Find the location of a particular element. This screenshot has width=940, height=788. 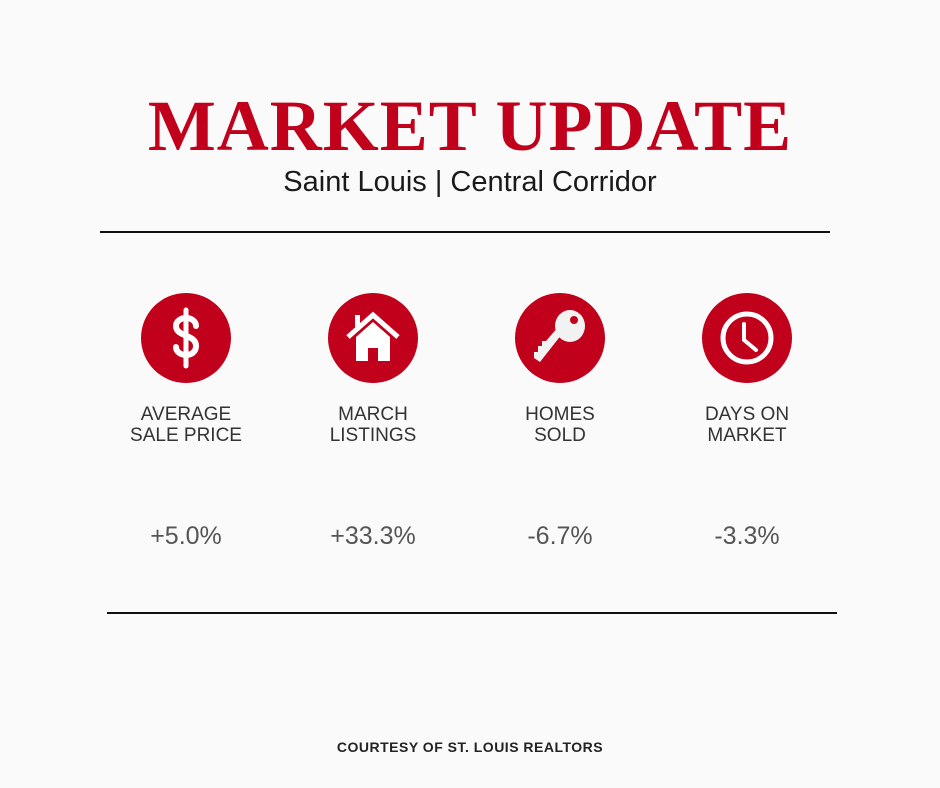

stat-label: HOMES is located at coordinates (560, 414).